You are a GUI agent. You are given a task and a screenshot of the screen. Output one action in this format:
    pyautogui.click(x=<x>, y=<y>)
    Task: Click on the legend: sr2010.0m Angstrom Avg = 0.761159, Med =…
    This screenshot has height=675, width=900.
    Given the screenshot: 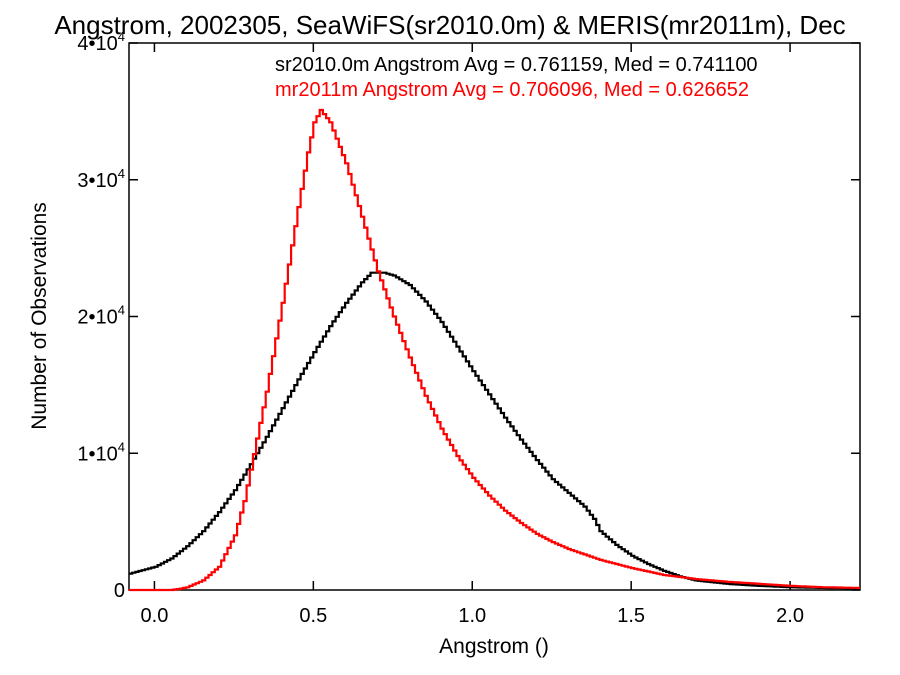 What is the action you would take?
    pyautogui.click(x=516, y=77)
    